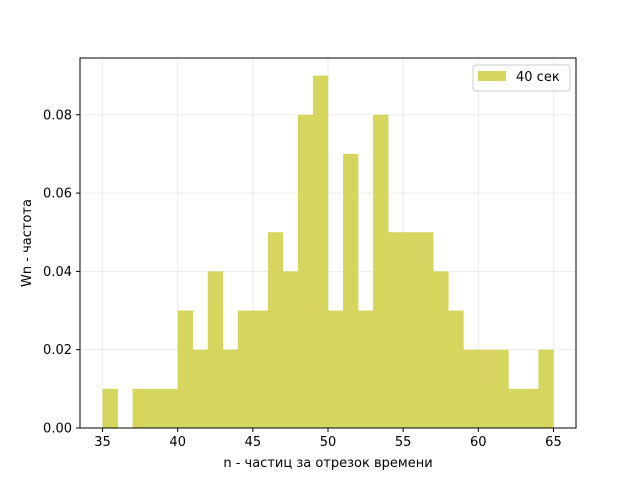 This screenshot has height=480, width=640. What do you see at coordinates (57, 194) in the screenshot?
I see `y-tick-label-3: 0.06` at bounding box center [57, 194].